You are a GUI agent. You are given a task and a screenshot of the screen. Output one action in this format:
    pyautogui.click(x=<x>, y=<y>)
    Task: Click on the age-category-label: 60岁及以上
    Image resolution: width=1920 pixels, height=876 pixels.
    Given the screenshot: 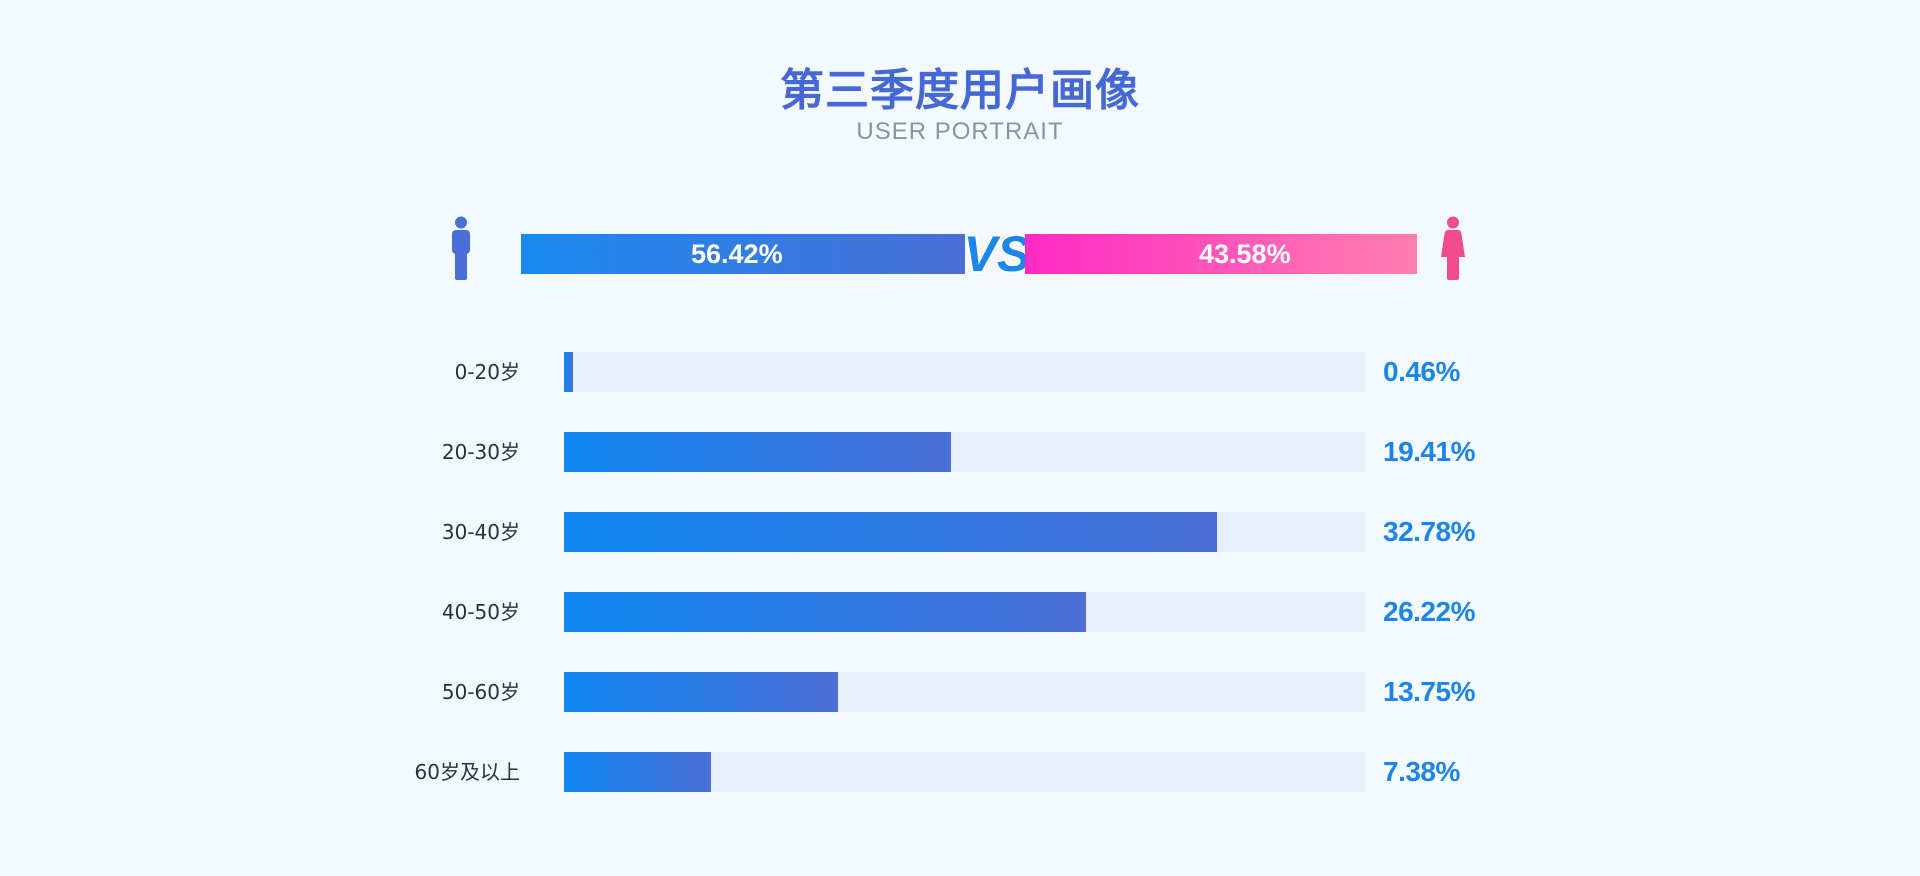 What is the action you would take?
    pyautogui.click(x=467, y=772)
    